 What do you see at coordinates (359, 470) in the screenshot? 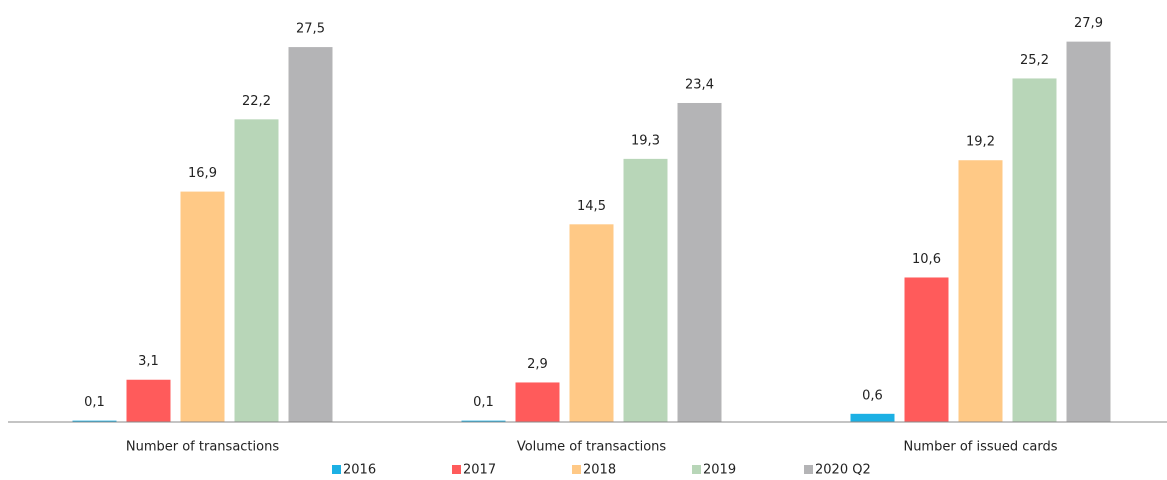
I see `legend-label: 2016` at bounding box center [359, 470].